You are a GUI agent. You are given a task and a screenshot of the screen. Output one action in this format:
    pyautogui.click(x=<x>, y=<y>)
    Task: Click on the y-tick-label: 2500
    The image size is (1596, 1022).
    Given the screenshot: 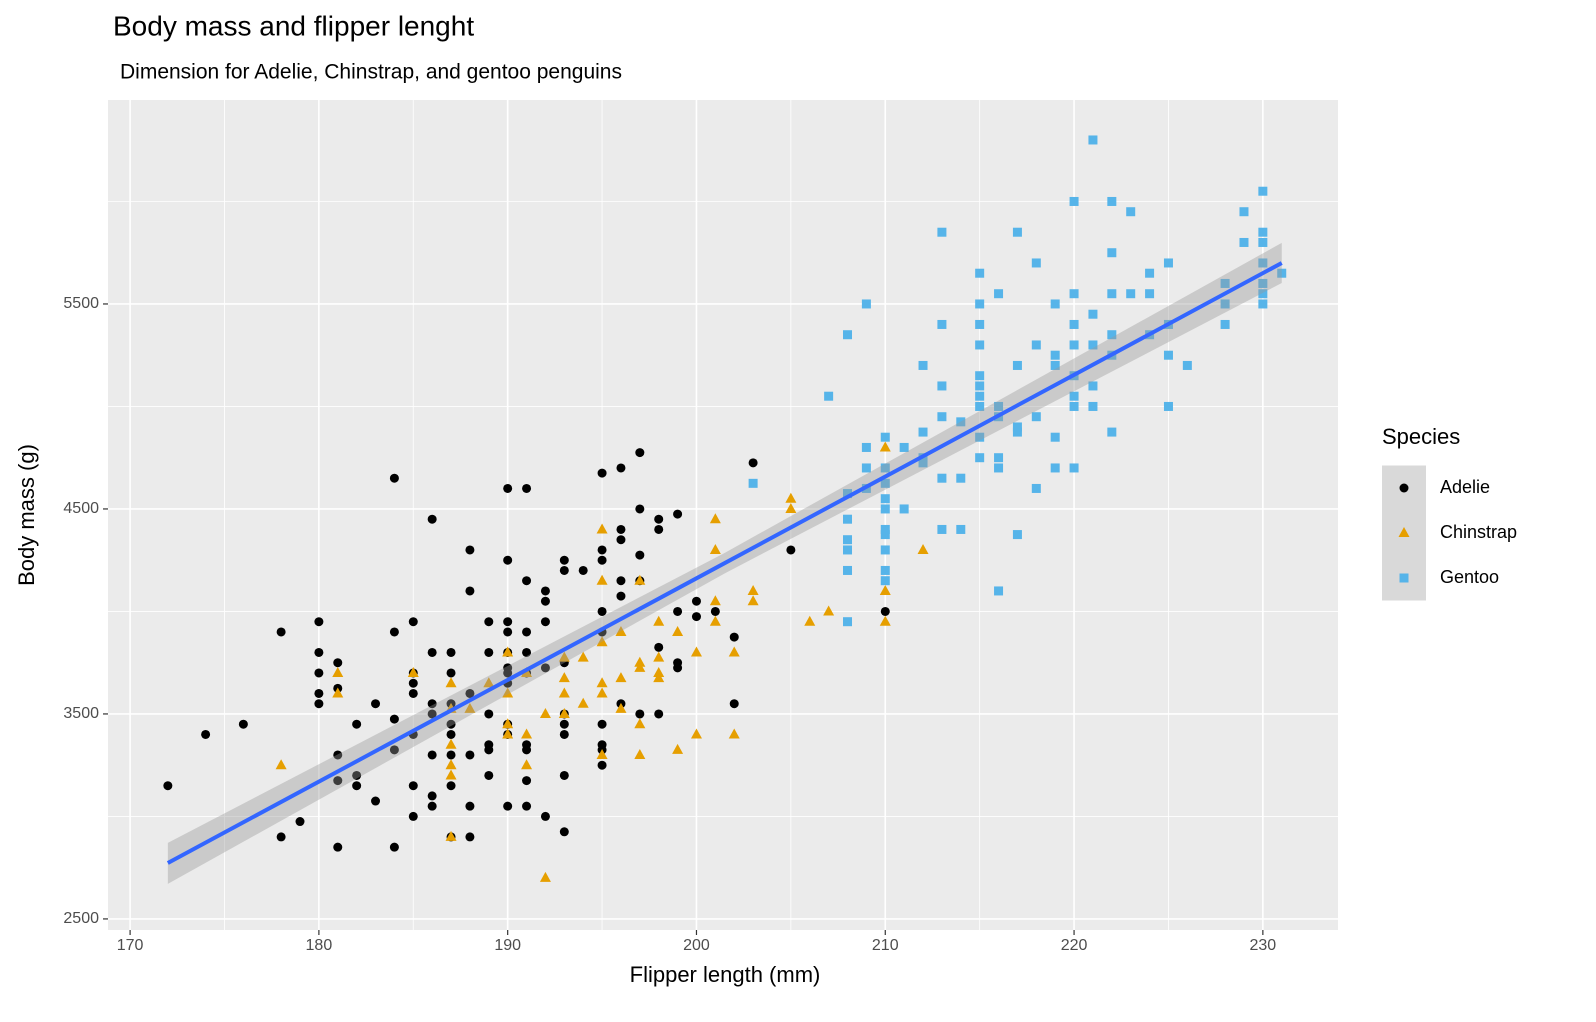 What is the action you would take?
    pyautogui.click(x=81, y=918)
    